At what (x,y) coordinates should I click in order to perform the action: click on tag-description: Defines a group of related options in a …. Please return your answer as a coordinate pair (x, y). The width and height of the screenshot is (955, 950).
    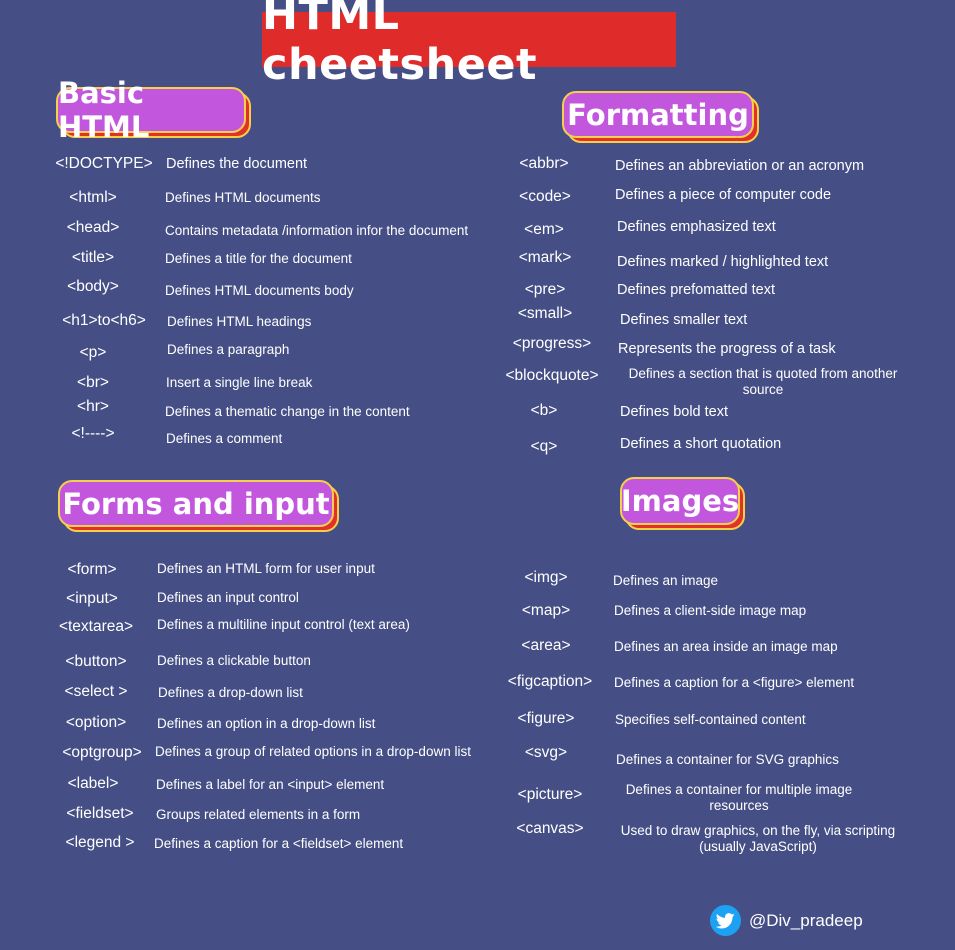
    Looking at the image, I should click on (313, 751).